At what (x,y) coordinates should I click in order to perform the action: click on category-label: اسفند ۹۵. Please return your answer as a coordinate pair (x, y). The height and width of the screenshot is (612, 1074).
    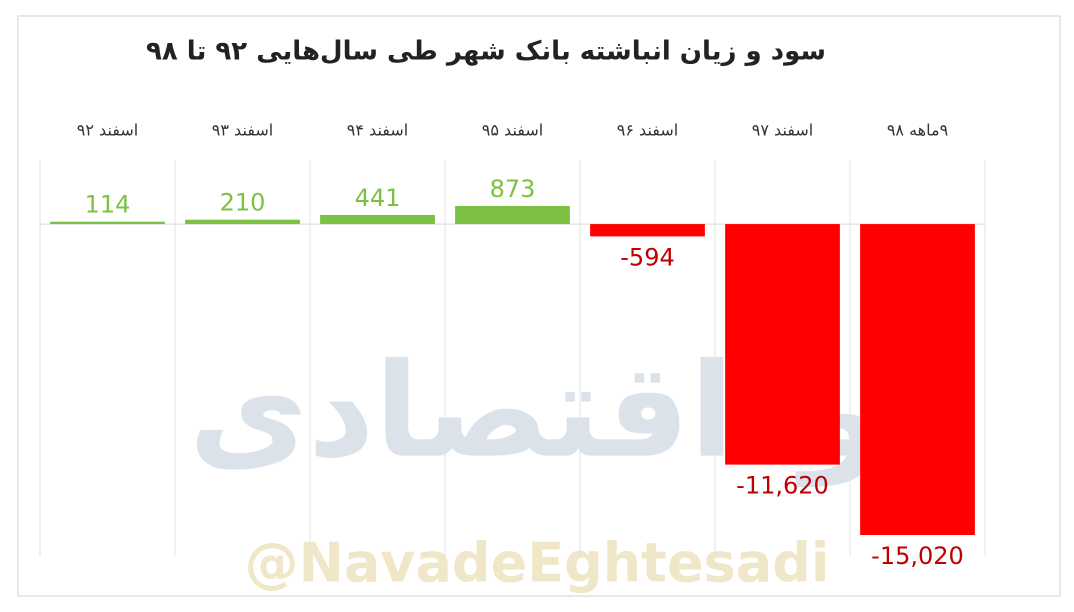
    Looking at the image, I should click on (512, 130).